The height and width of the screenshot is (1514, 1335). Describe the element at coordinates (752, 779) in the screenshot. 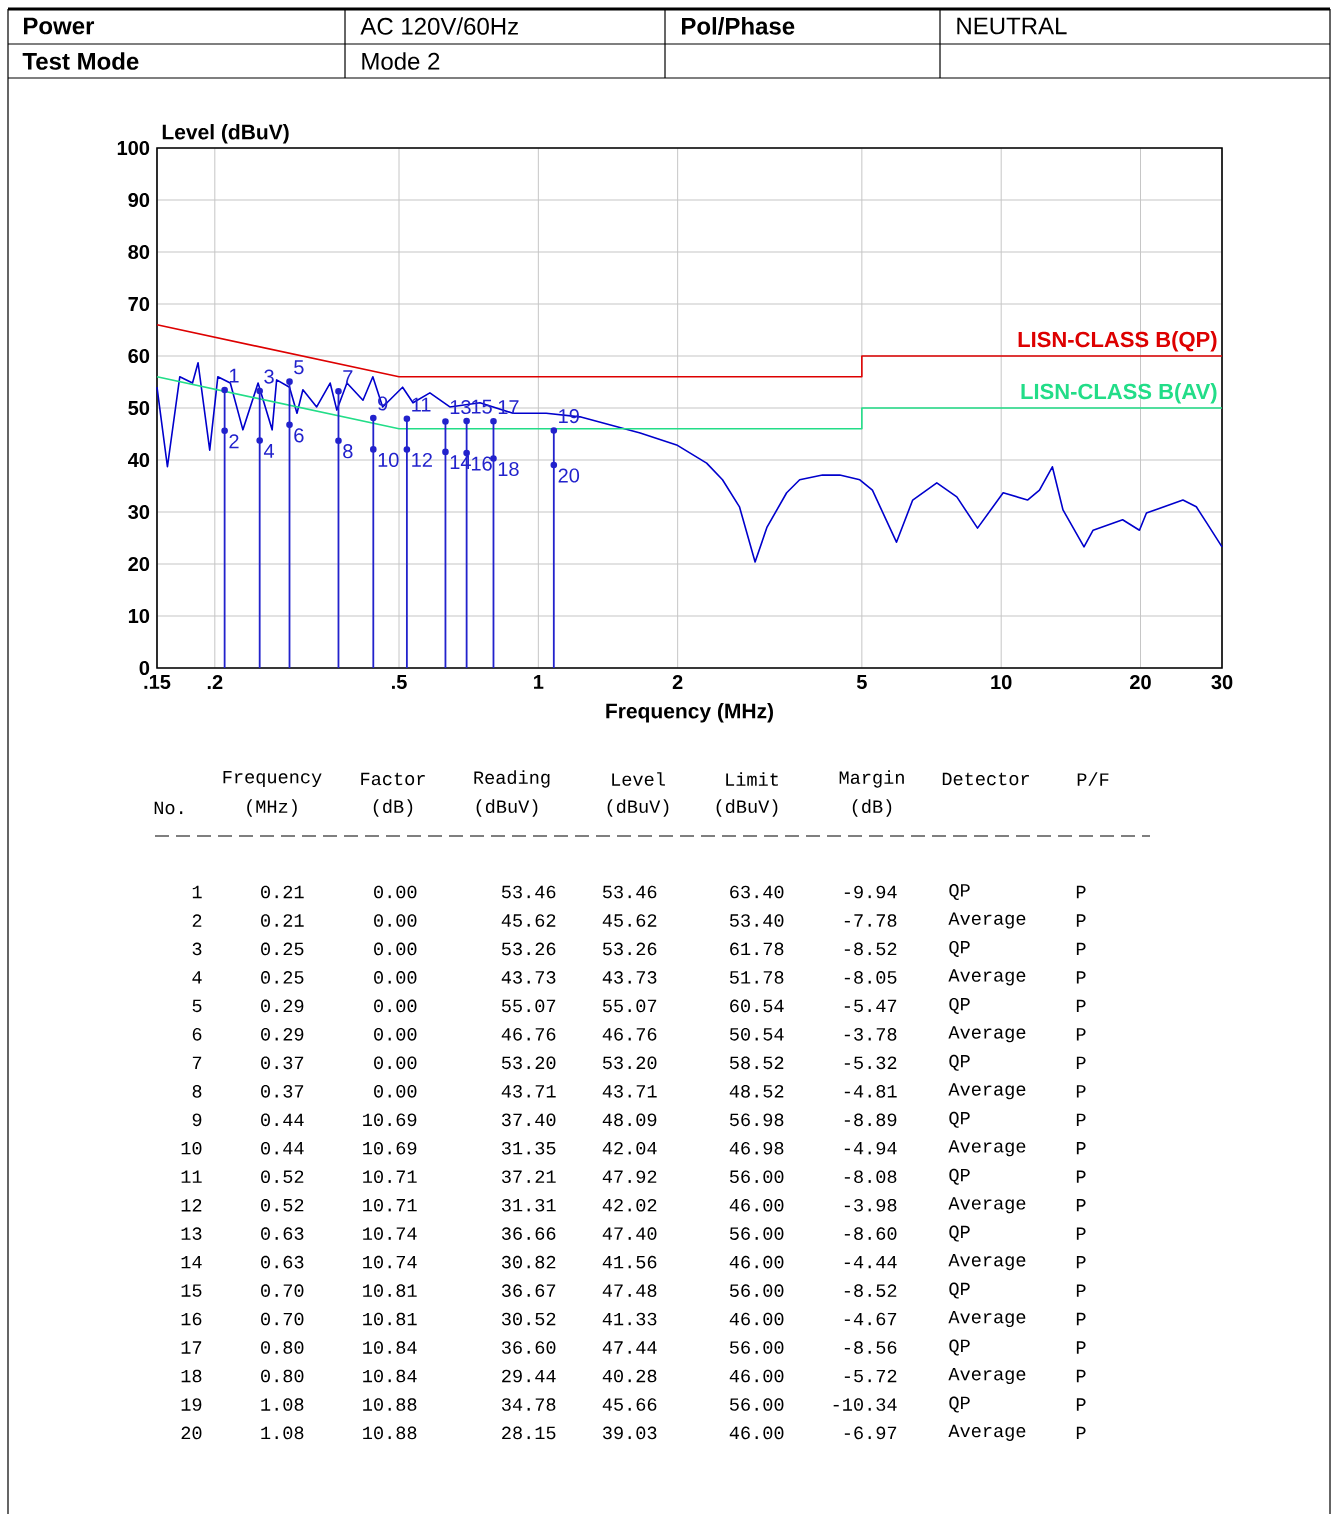

I see `text: Limit` at that location.